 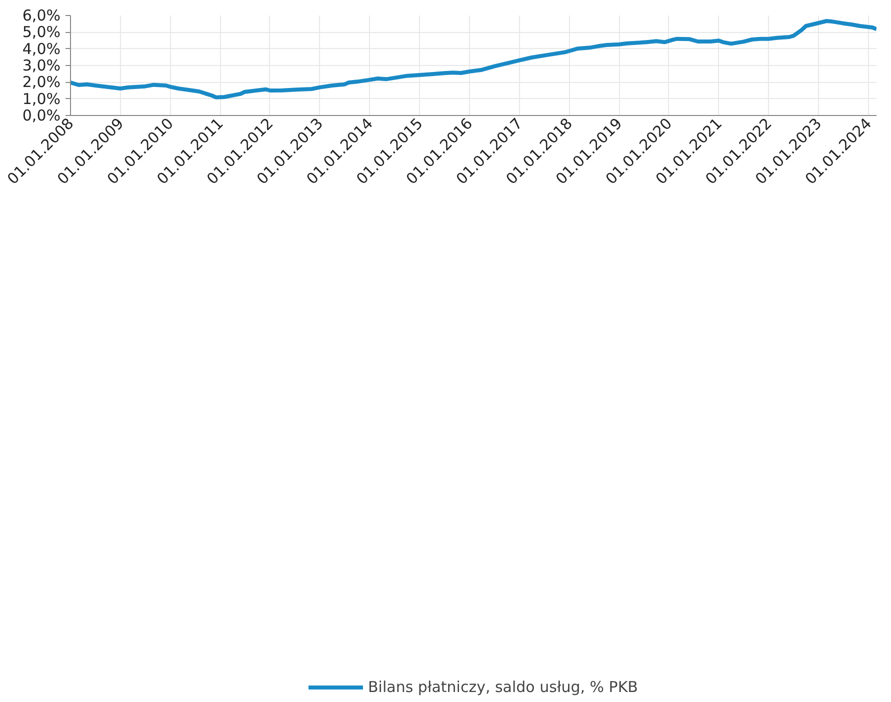 I want to click on legend-label: Bilans płatniczy, saldo usług, % PKB, so click(x=503, y=687).